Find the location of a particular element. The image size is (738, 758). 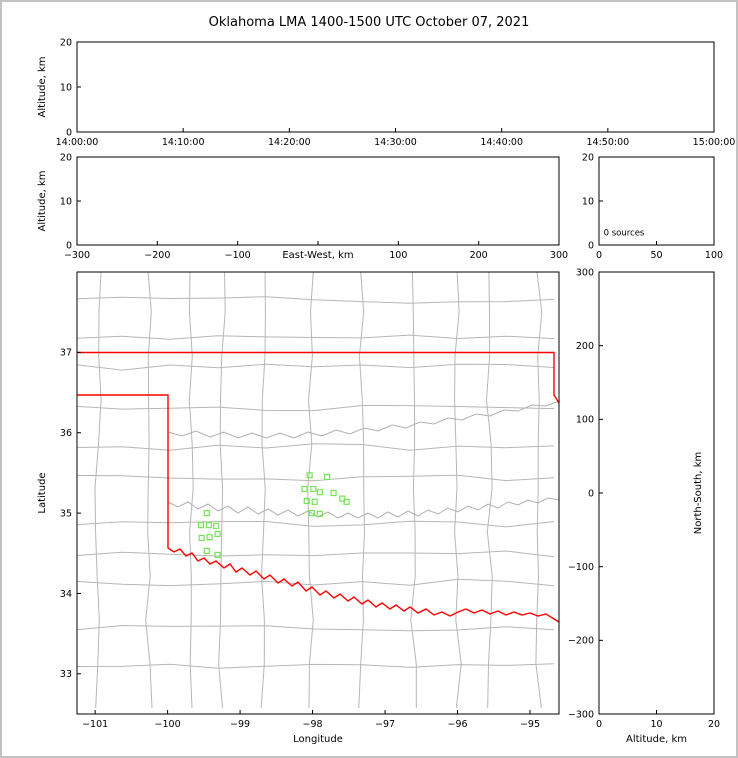

y-tick-label: −200 is located at coordinates (581, 641).